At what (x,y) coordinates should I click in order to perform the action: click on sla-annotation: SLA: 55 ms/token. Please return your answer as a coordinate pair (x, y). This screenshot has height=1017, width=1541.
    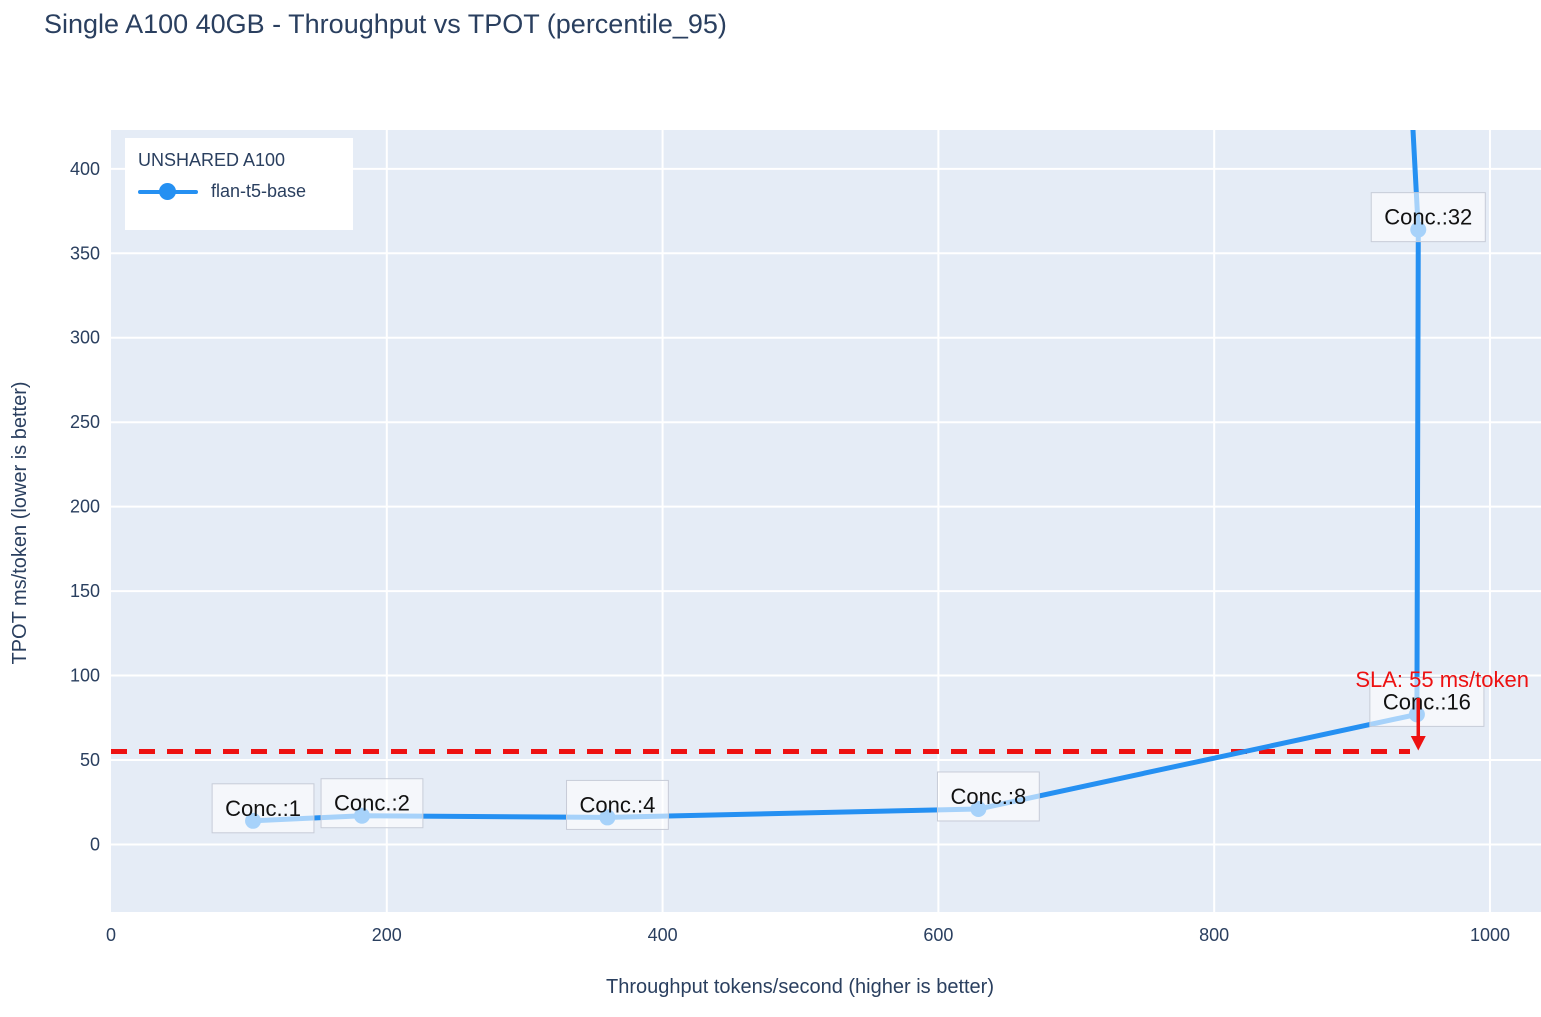
    Looking at the image, I should click on (1442, 679).